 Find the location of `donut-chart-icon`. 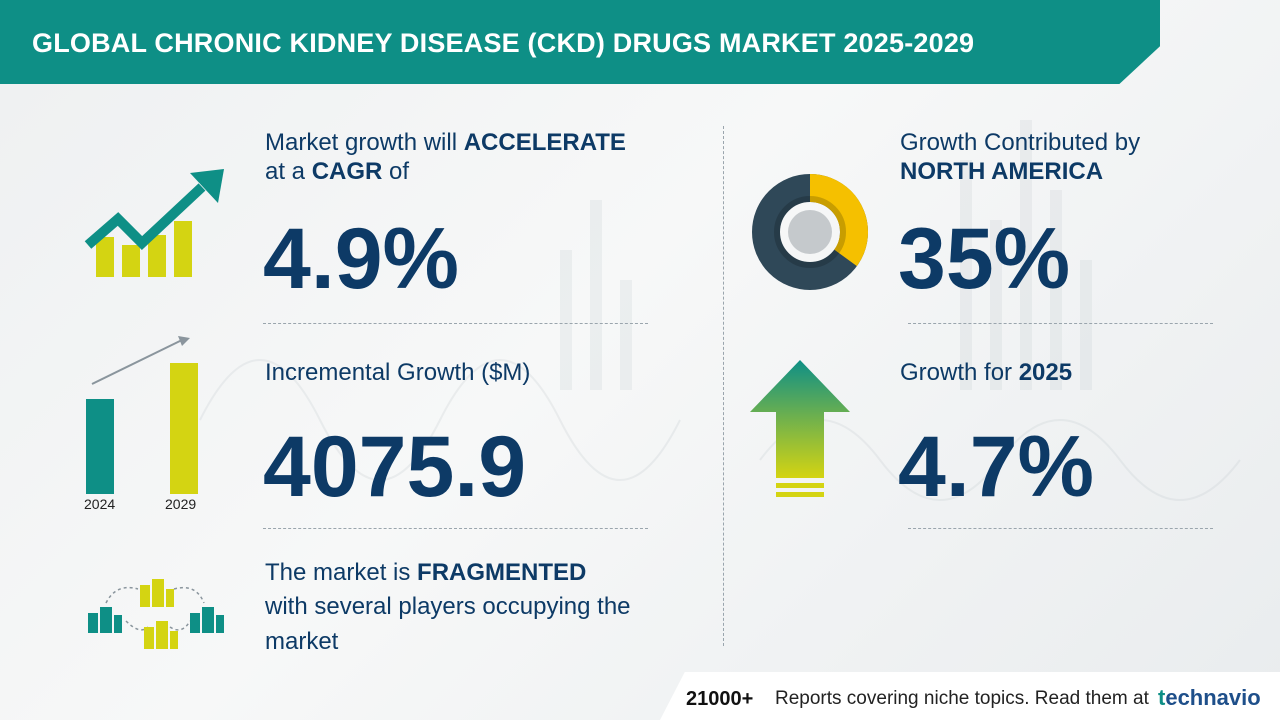

donut-chart-icon is located at coordinates (810, 232).